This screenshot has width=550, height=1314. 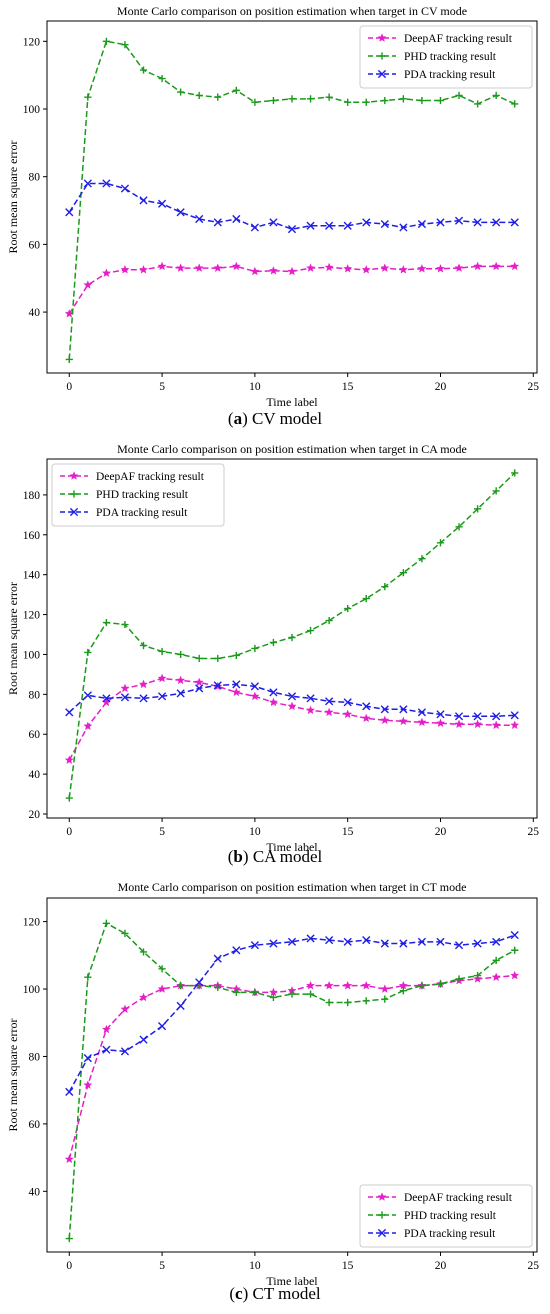 I want to click on x-tick-label: 5, so click(x=162, y=387).